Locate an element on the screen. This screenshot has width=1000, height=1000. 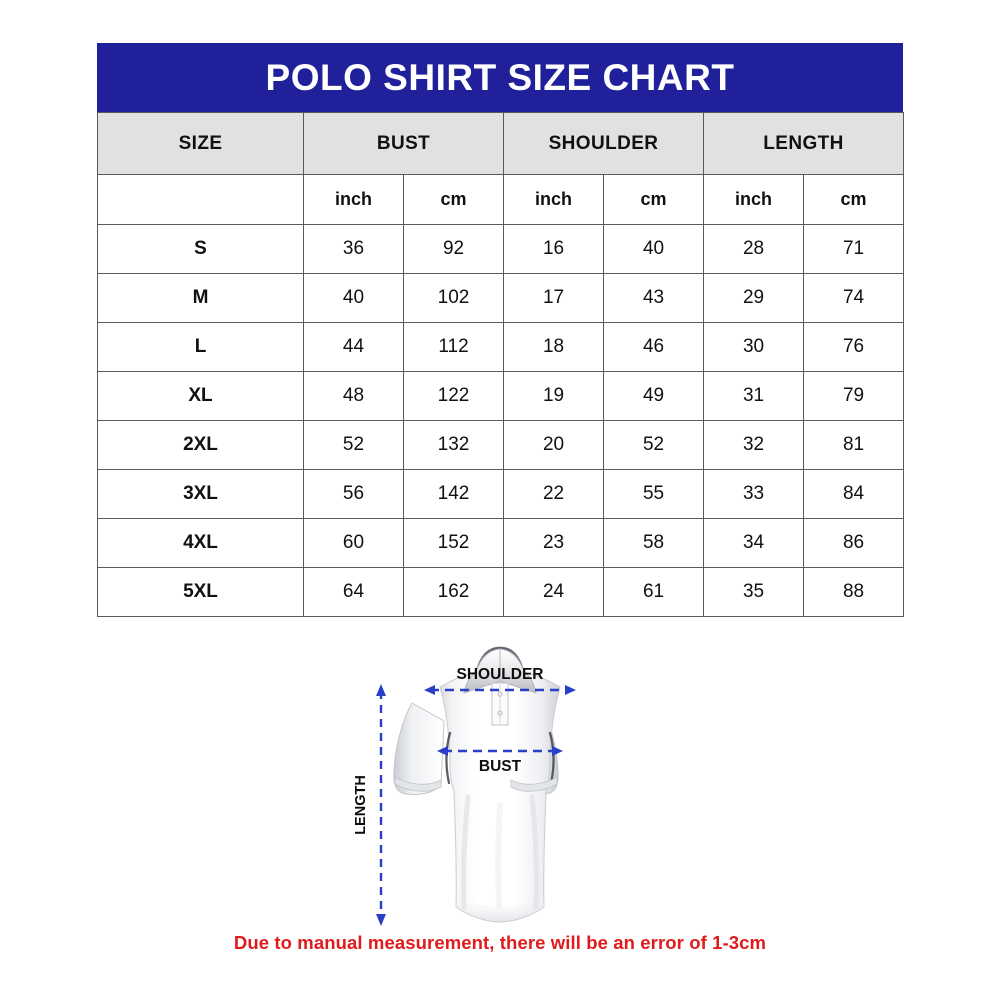
cell-length-inch: 35 is located at coordinates (754, 592).